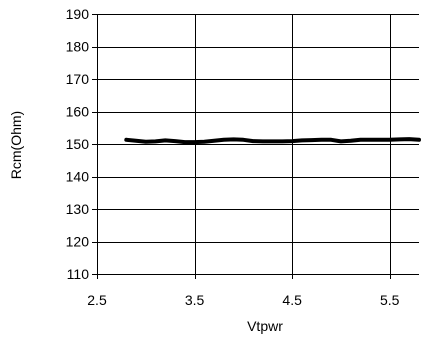 The width and height of the screenshot is (434, 337). I want to click on x-tick-label: 3.5, so click(195, 300).